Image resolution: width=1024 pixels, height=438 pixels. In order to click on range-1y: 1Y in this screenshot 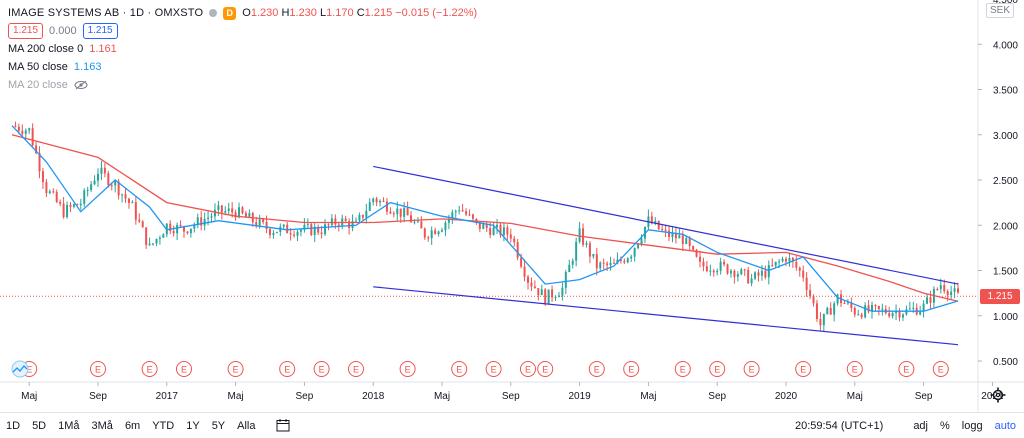, I will do `click(193, 425)`.